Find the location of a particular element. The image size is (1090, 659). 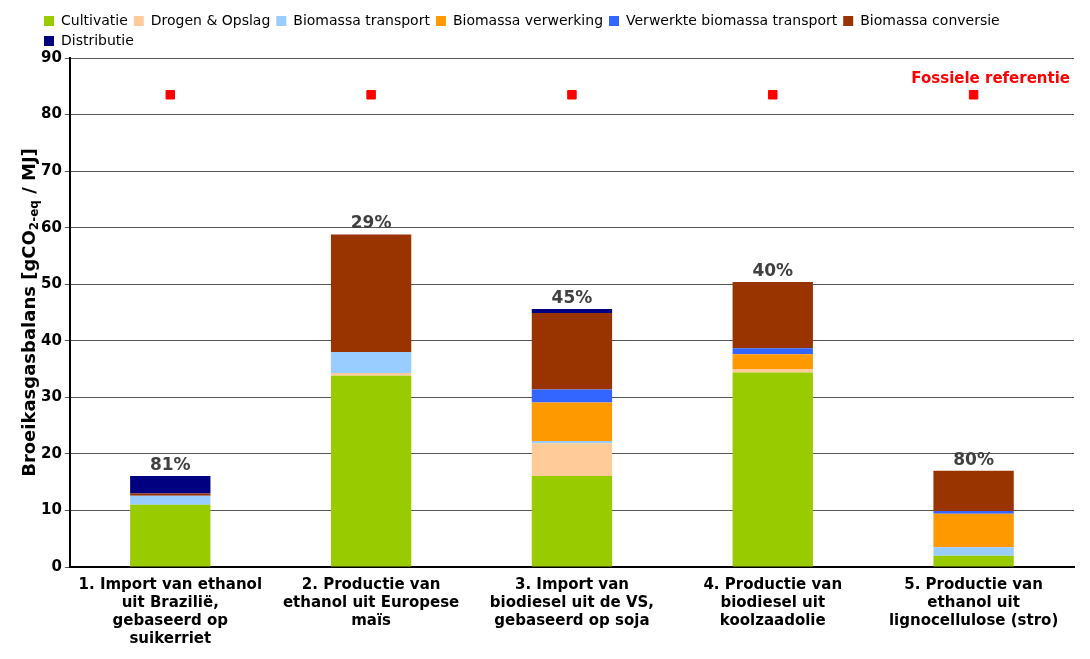

x-tick-label: 5. Productie van ethanol uit lignocellulose (stro) is located at coordinates (973, 601).